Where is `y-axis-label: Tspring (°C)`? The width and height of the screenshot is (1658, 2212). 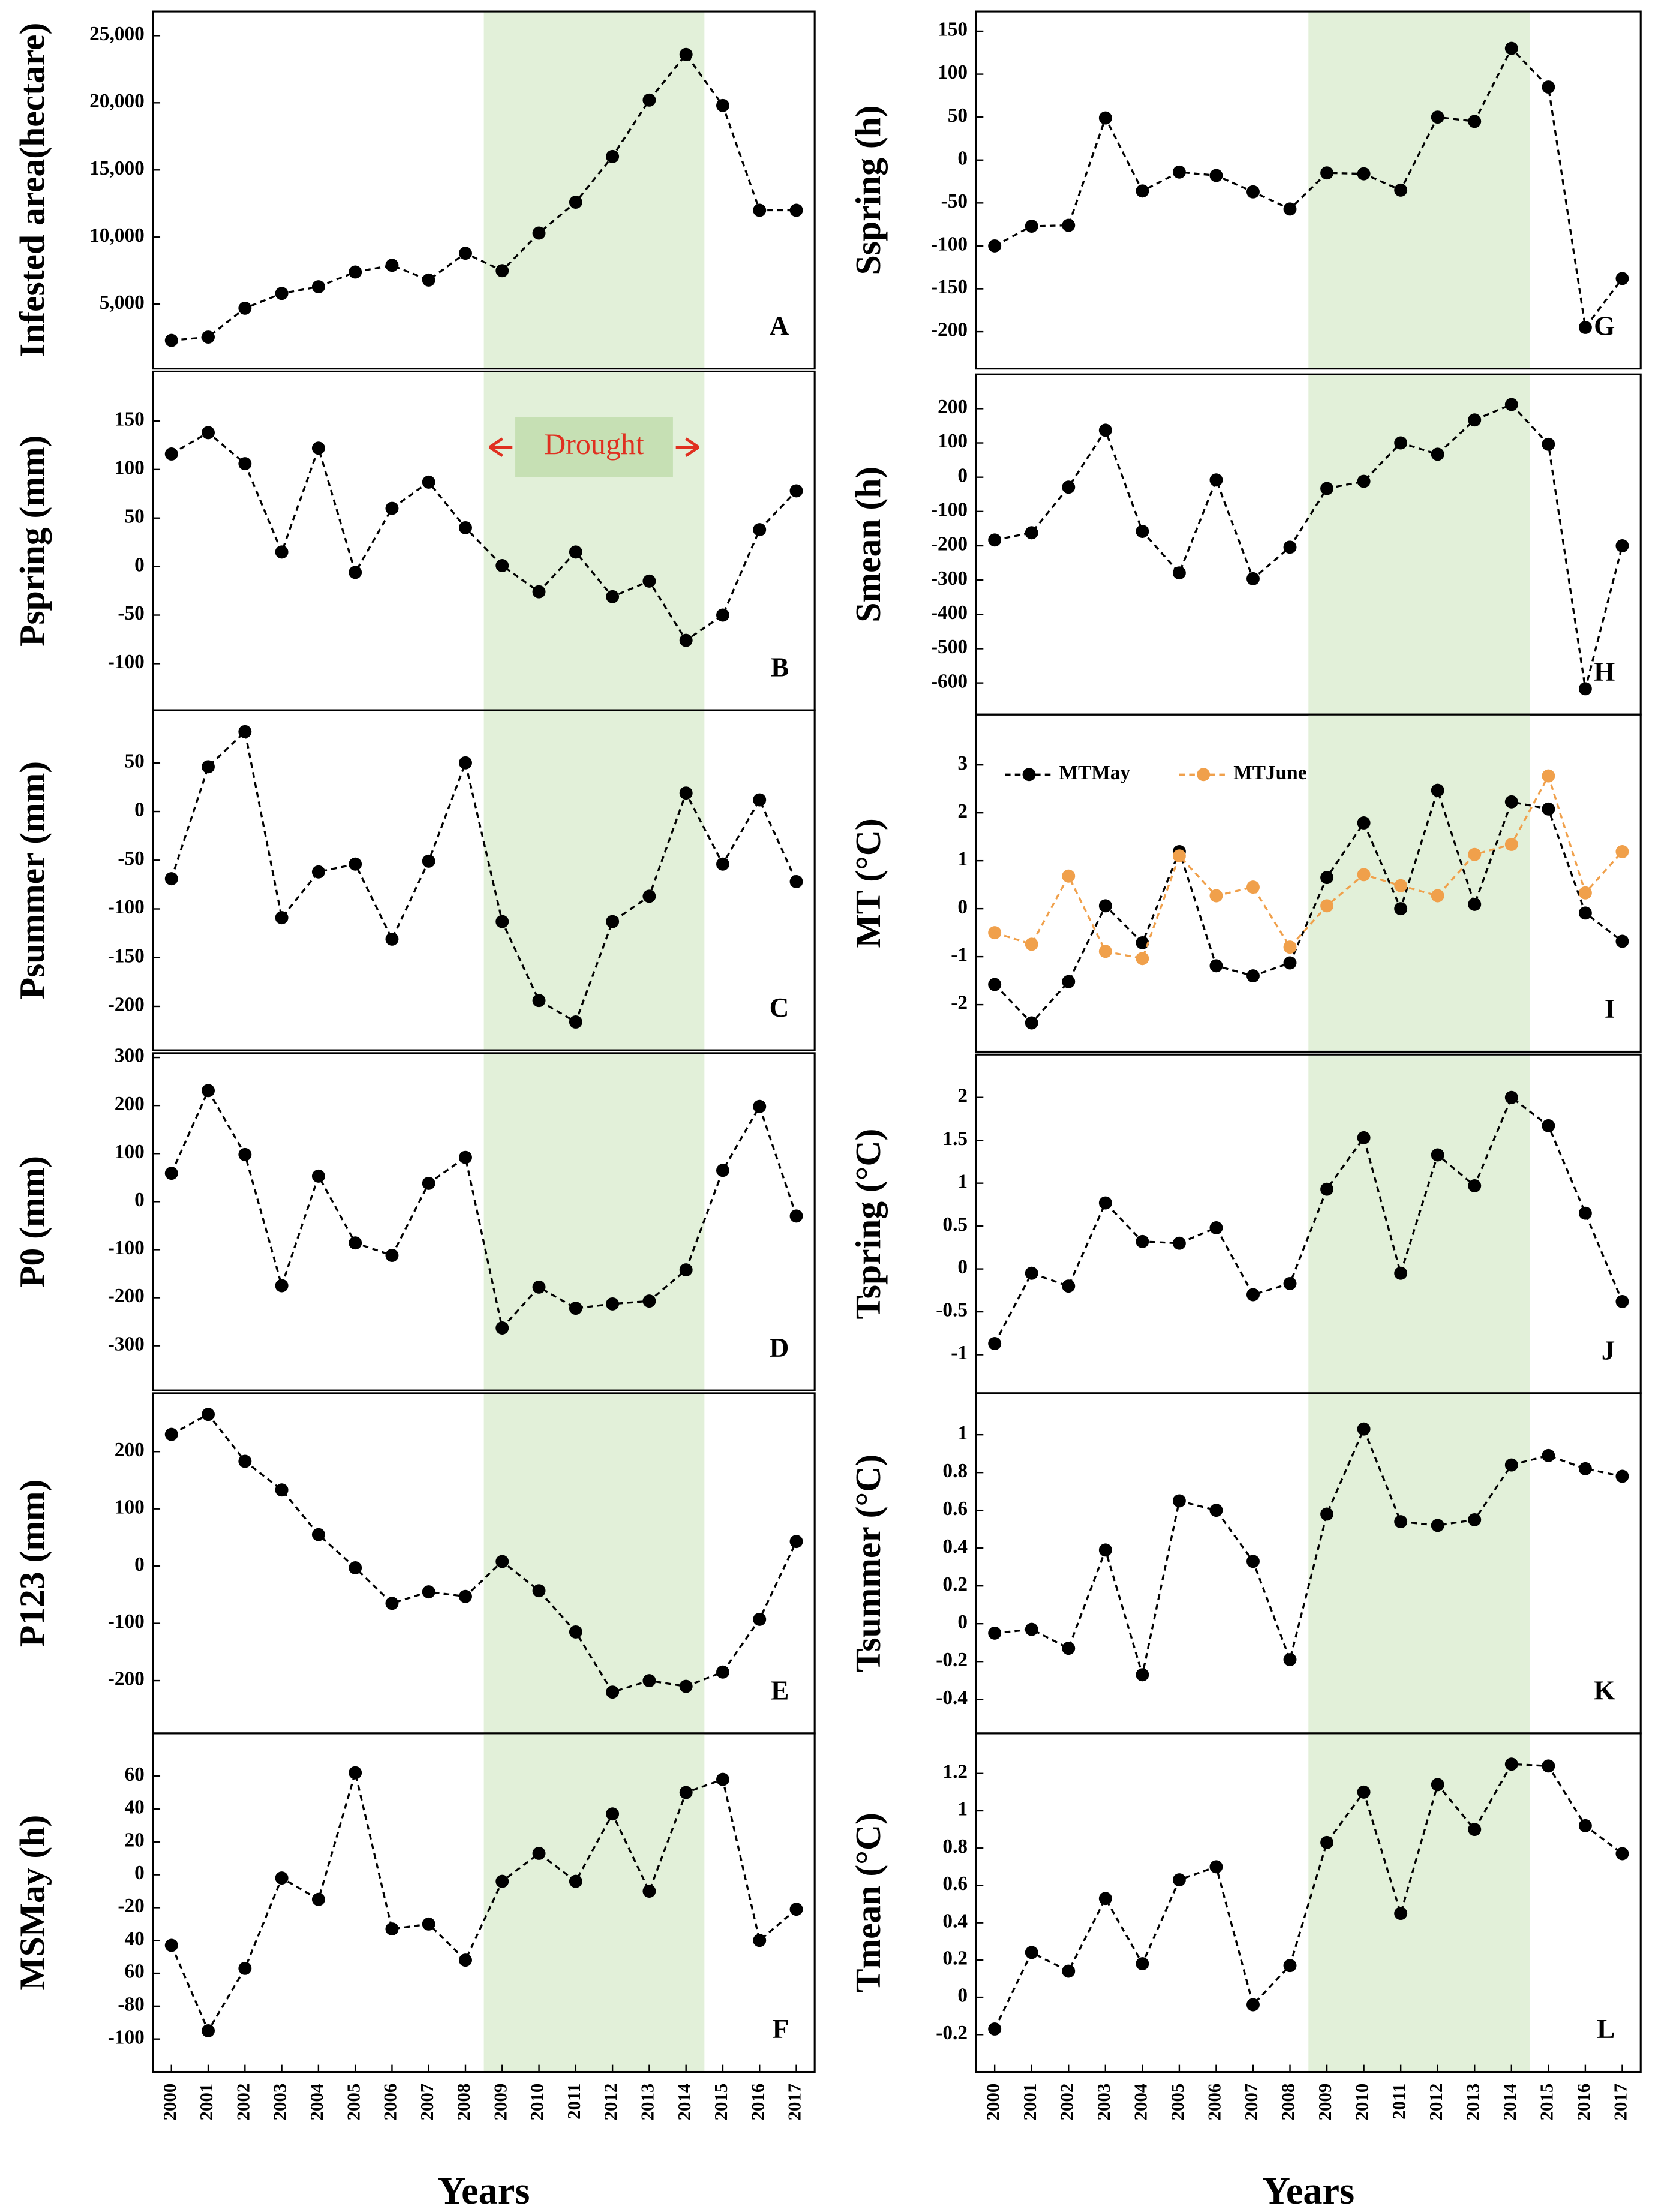 y-axis-label: Tspring (°C) is located at coordinates (868, 1224).